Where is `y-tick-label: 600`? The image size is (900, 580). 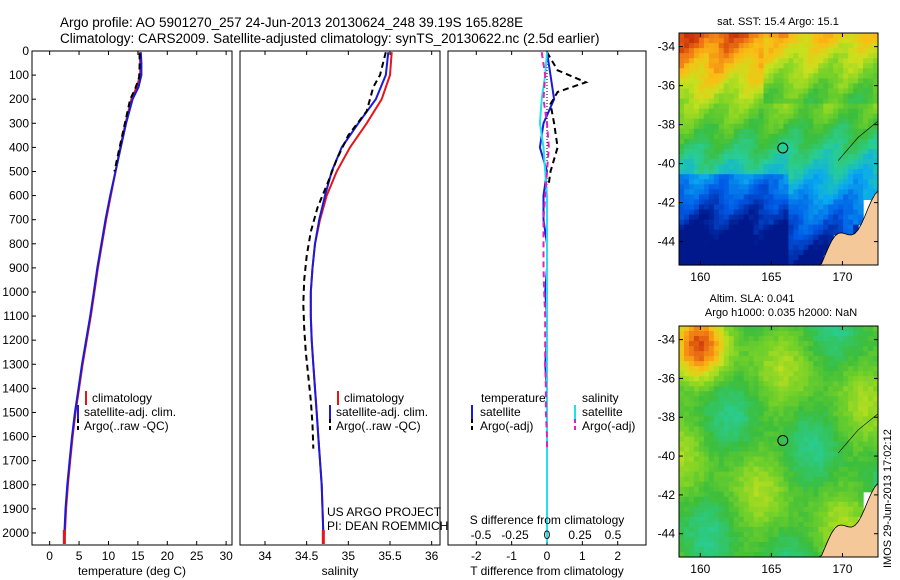
y-tick-label: 600 is located at coordinates (19, 196).